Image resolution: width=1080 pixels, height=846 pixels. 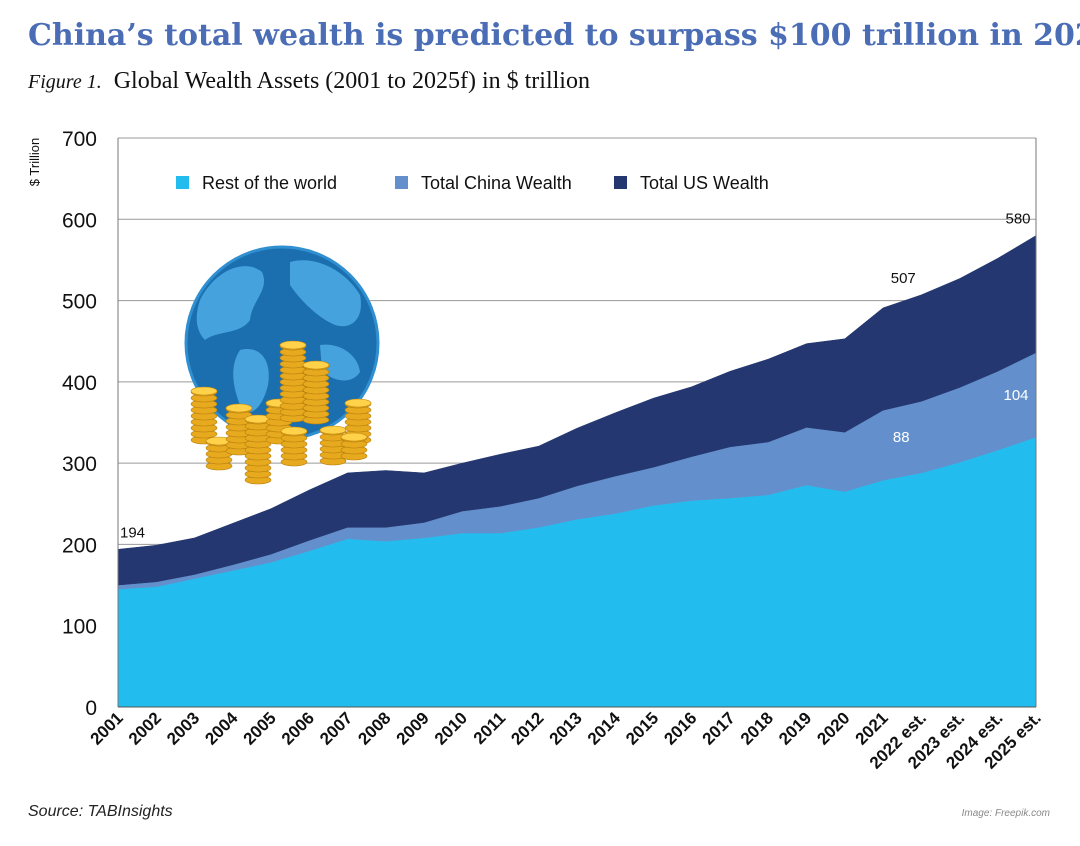 I want to click on x-tick-label: 2004, so click(x=221, y=728).